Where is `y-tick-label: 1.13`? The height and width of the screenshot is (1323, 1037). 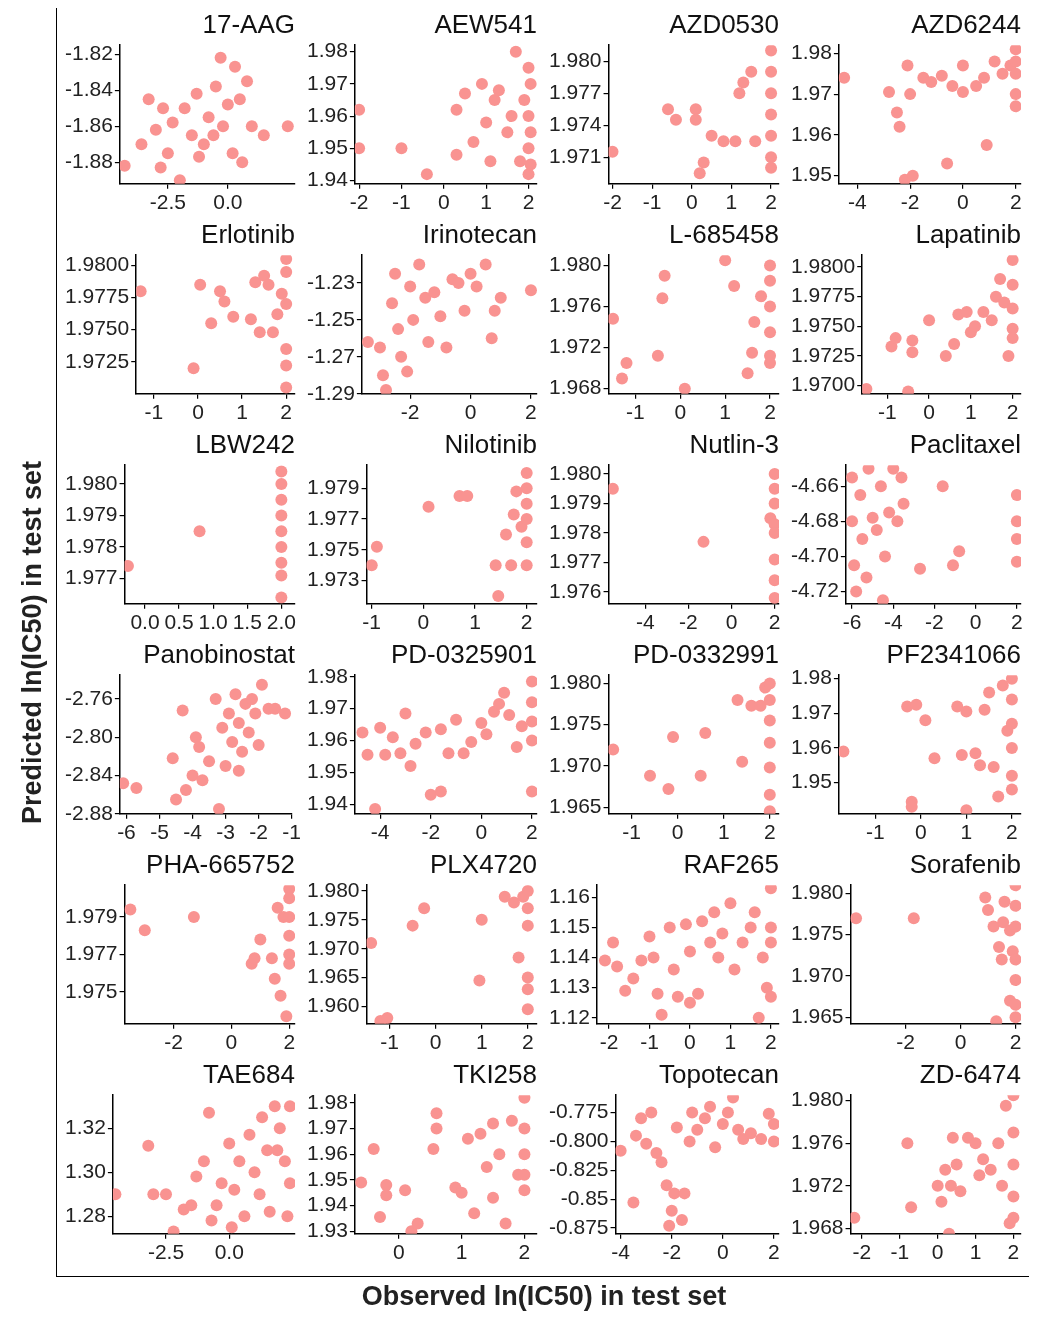
y-tick-label: 1.13 is located at coordinates (569, 986).